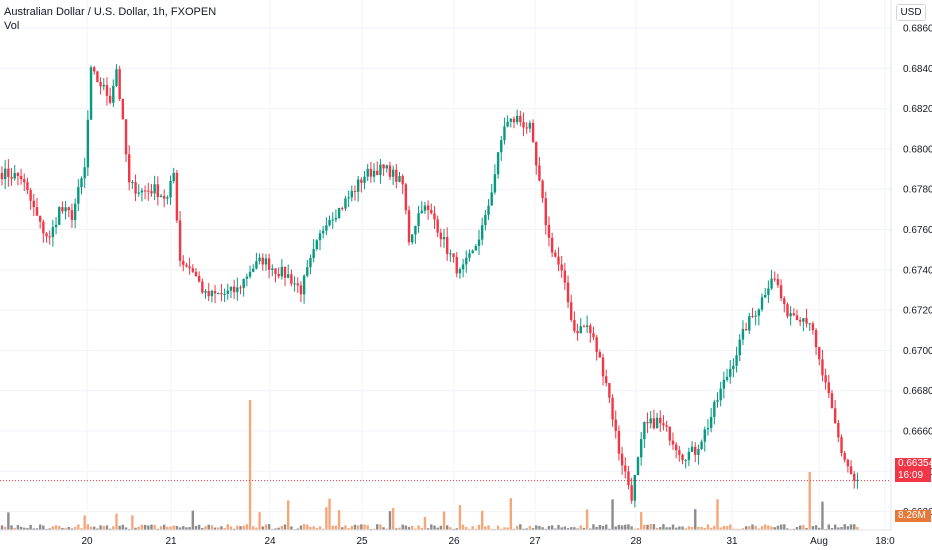 The height and width of the screenshot is (550, 932). I want to click on currency-button: USD, so click(911, 12).